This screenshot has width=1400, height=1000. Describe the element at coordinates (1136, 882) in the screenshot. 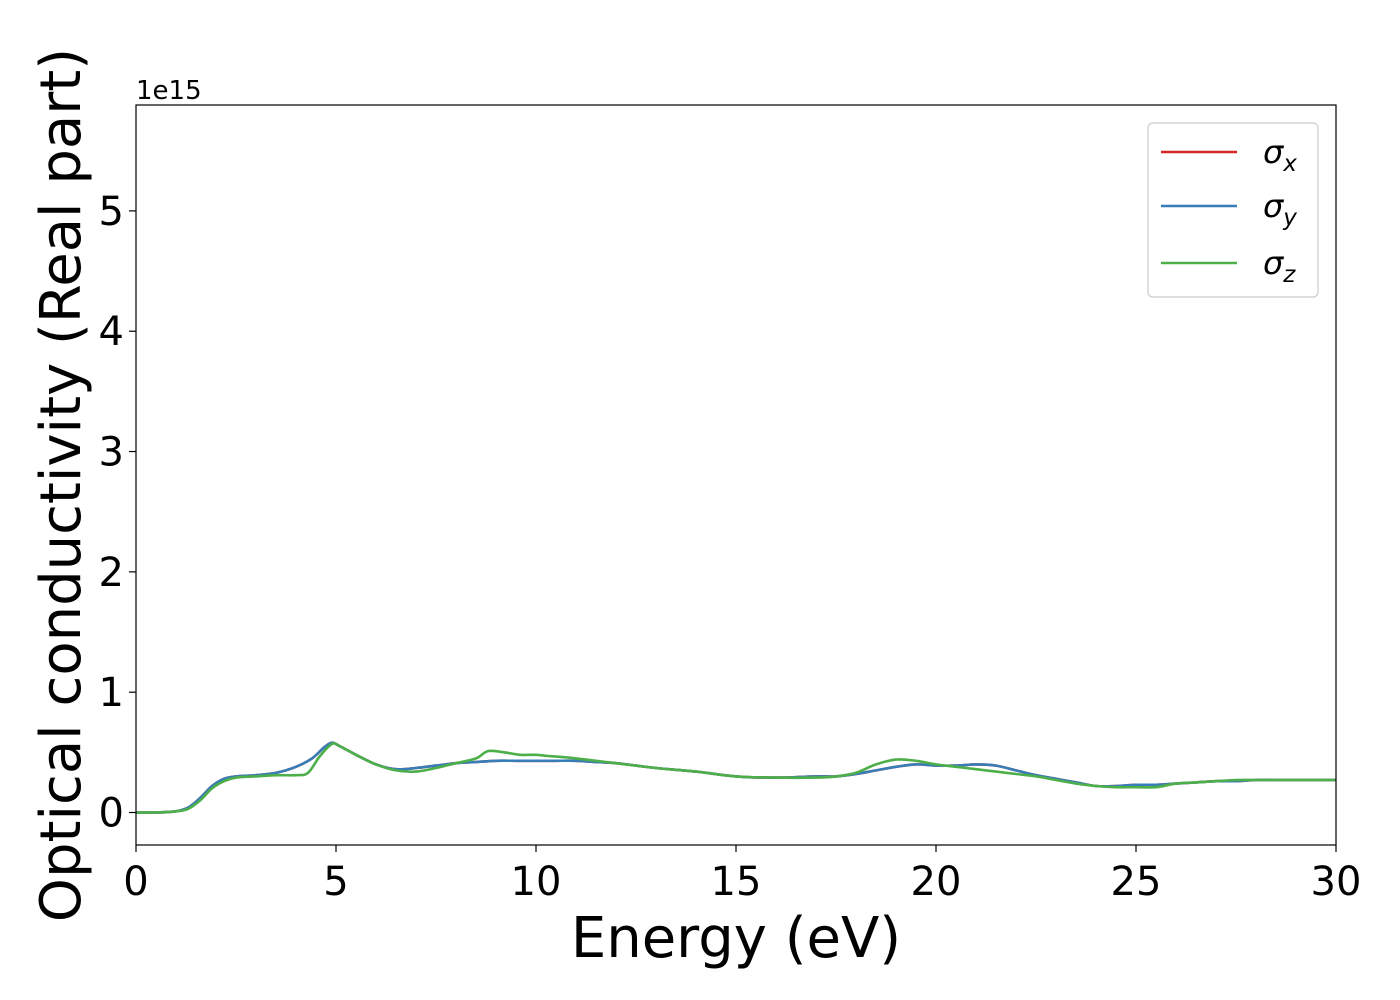

I see `x-tick-label: 25` at that location.